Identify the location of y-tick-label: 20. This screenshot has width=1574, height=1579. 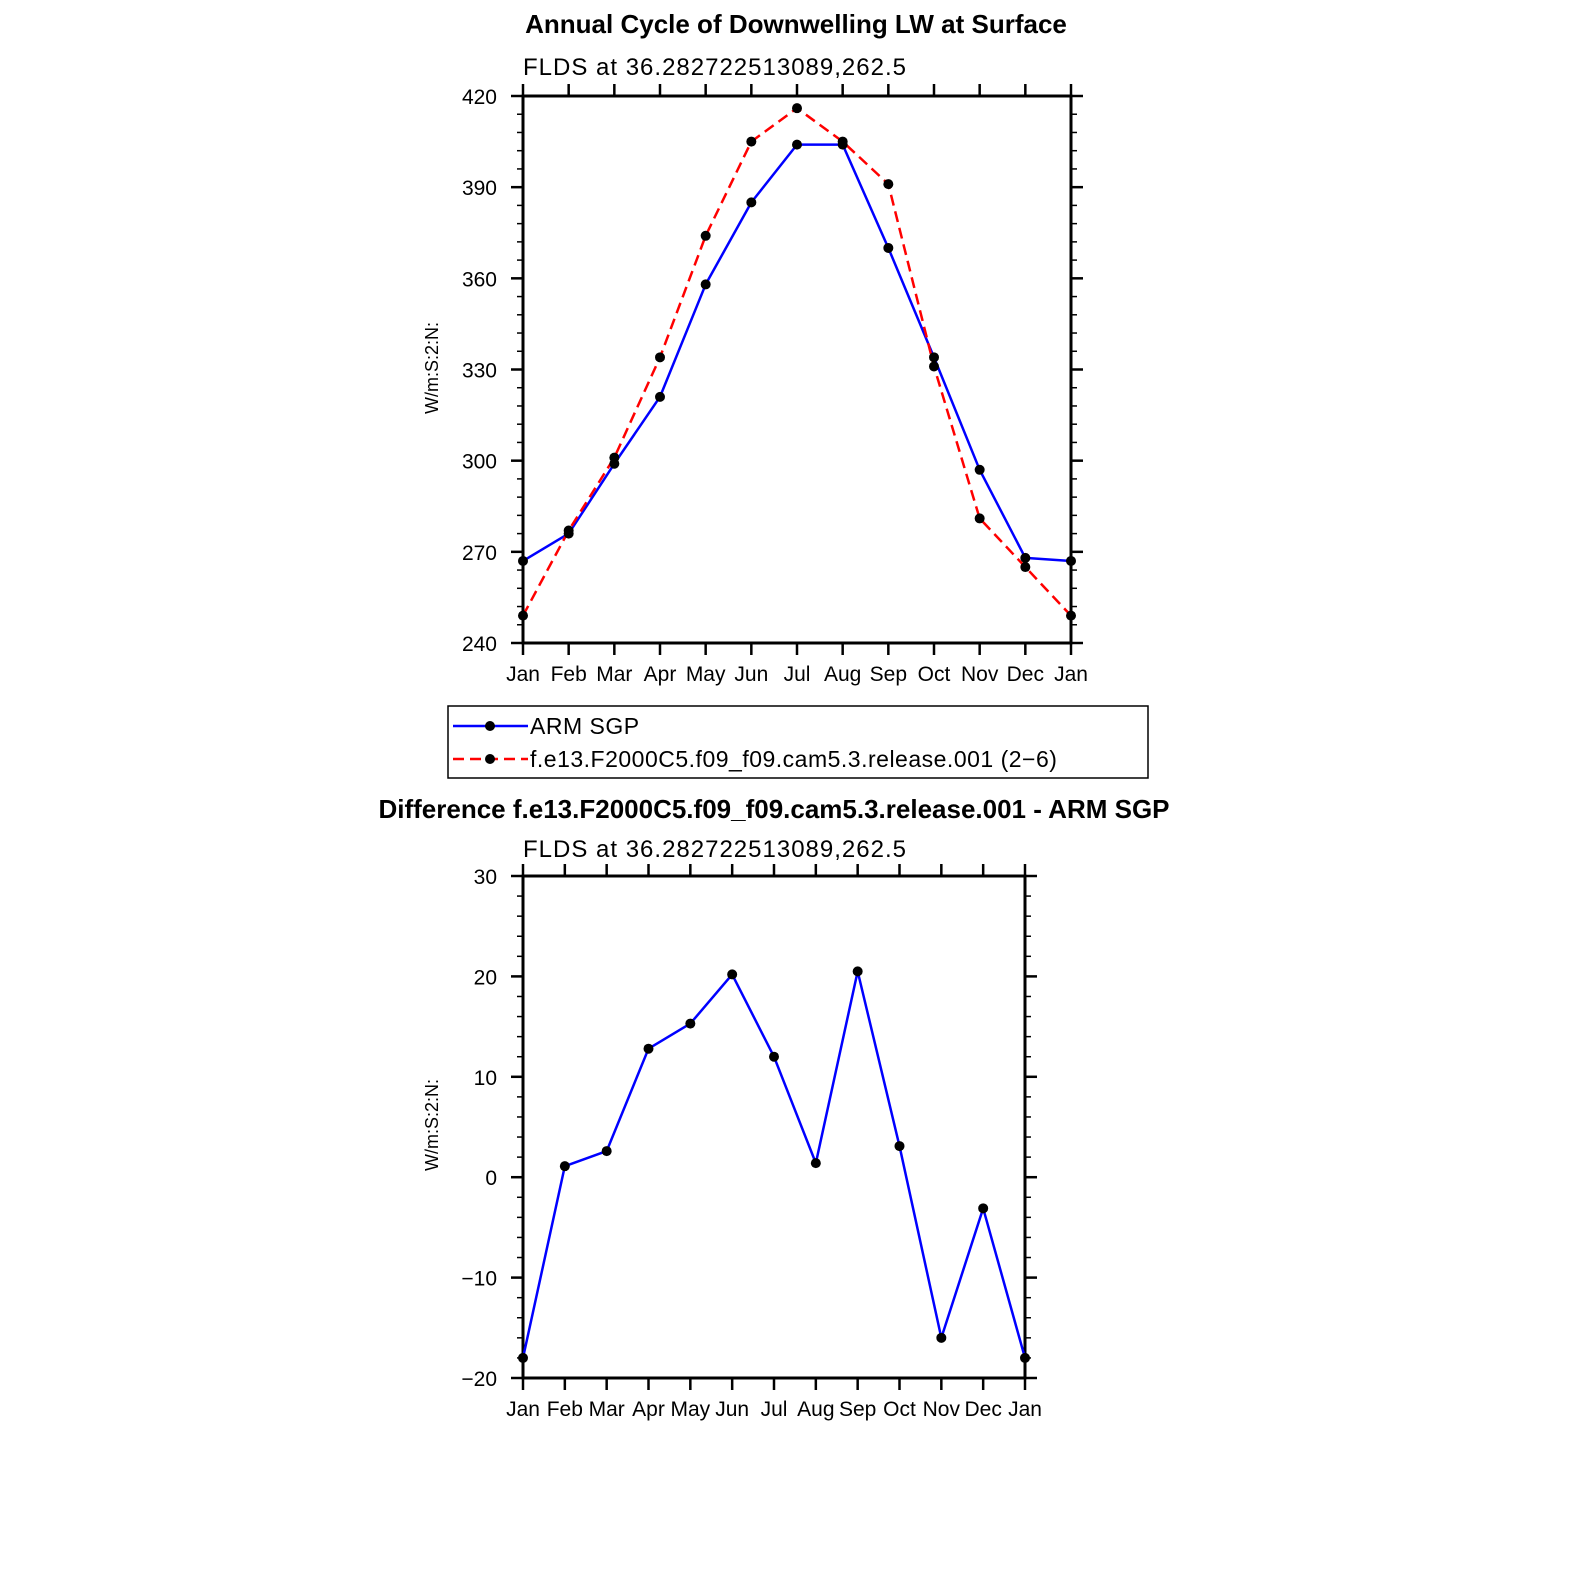
(485, 977).